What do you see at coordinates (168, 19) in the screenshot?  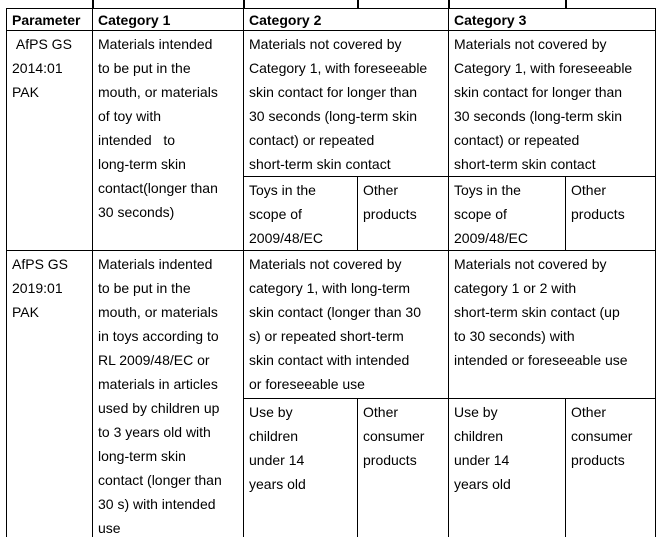 I see `header-category-1: Category 1` at bounding box center [168, 19].